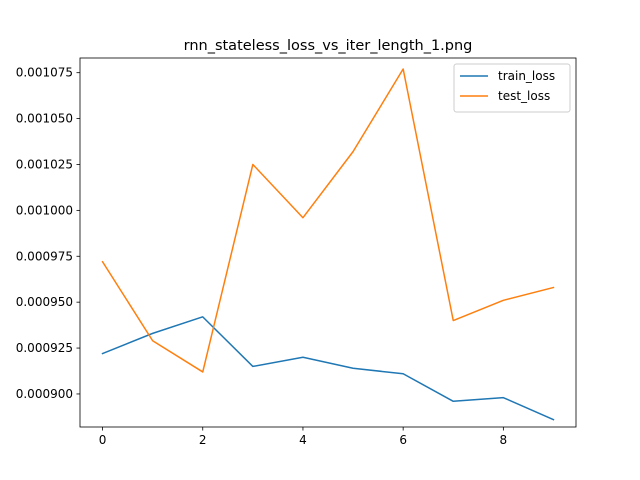 The width and height of the screenshot is (640, 480). Describe the element at coordinates (328, 46) in the screenshot. I see `chart-title: rnn_stateless_loss_vs_iter_length_1.png` at that location.